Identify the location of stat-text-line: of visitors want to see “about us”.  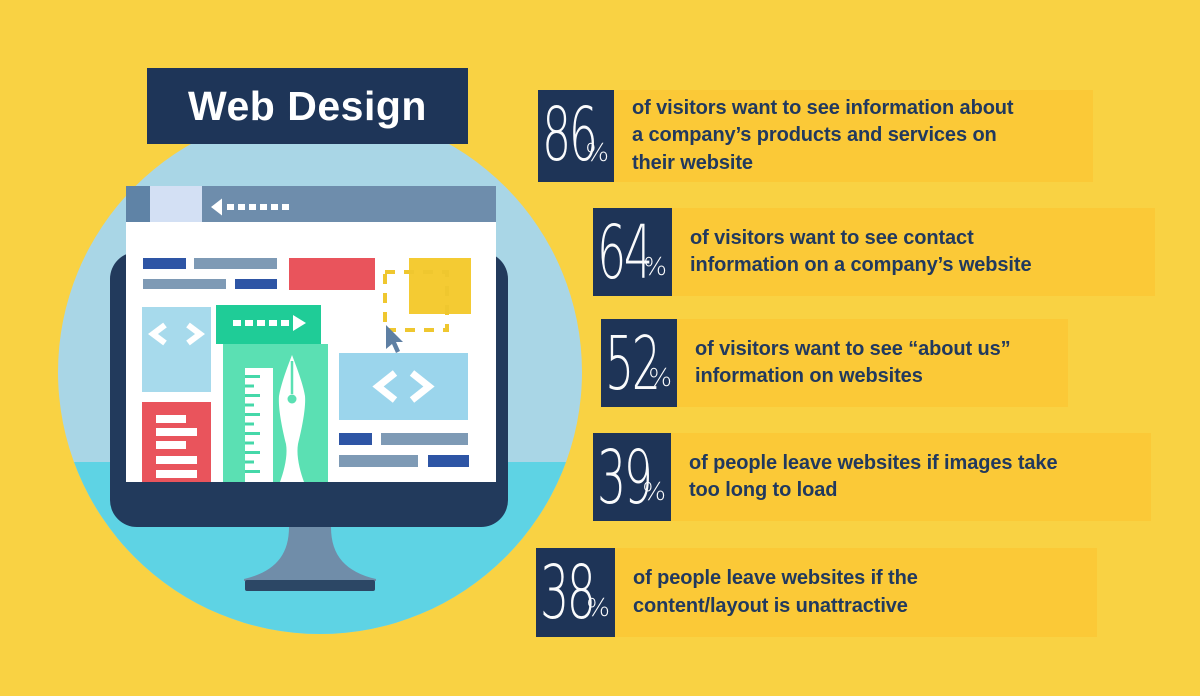
(853, 348).